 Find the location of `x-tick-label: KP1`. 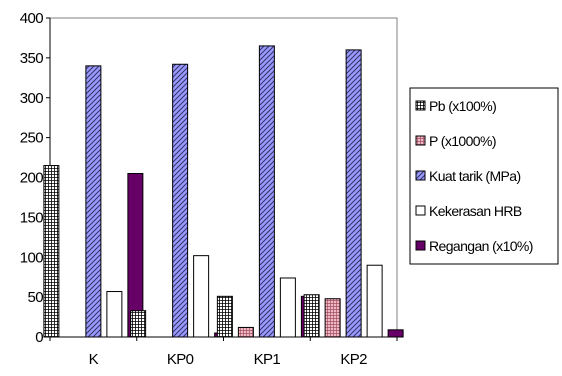

x-tick-label: KP1 is located at coordinates (267, 359).